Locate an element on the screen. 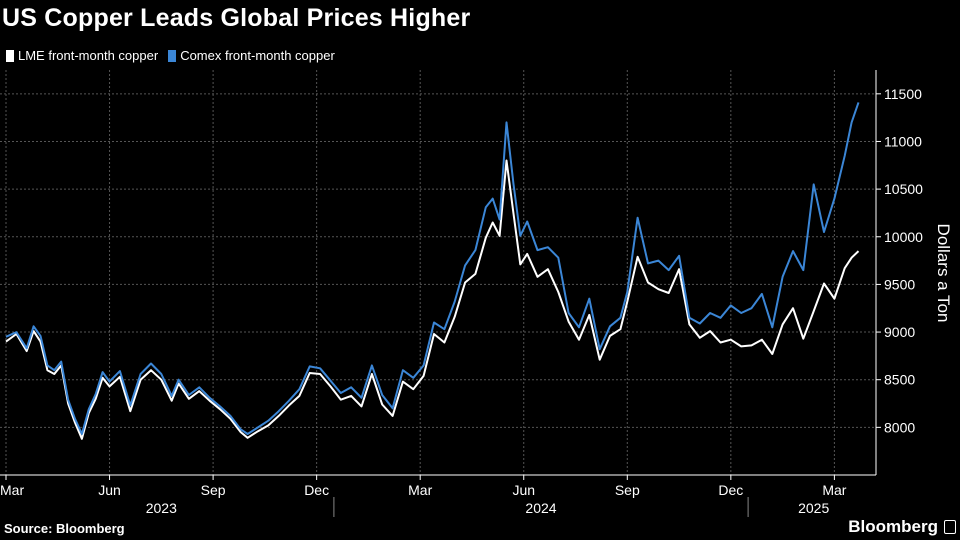  legend-item-lme: LME front-month copper is located at coordinates (82, 55).